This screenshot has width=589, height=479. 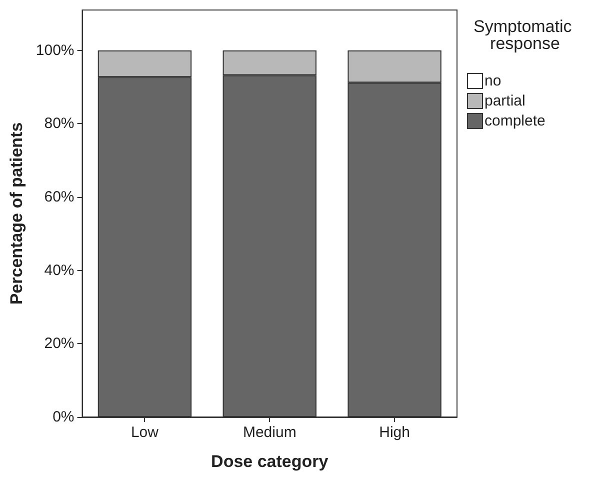 I want to click on legend-label: partial, so click(x=505, y=101).